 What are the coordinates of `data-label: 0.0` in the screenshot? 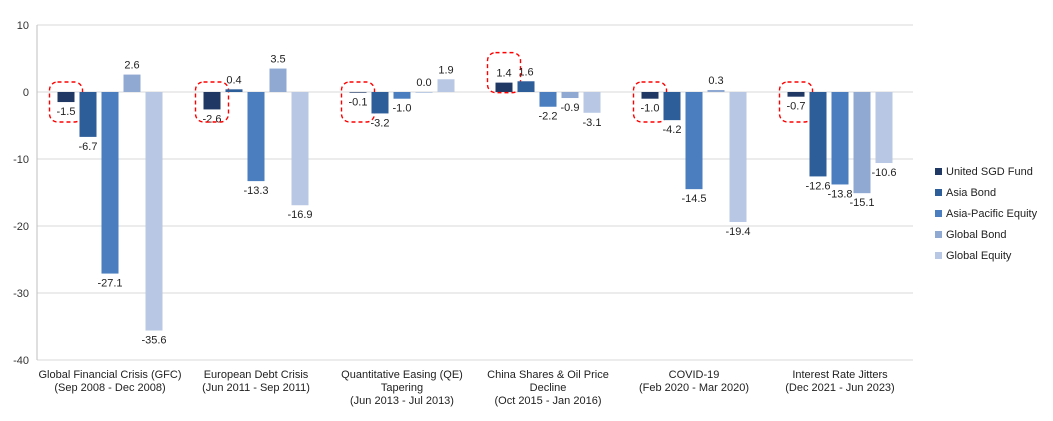 It's located at (423, 83).